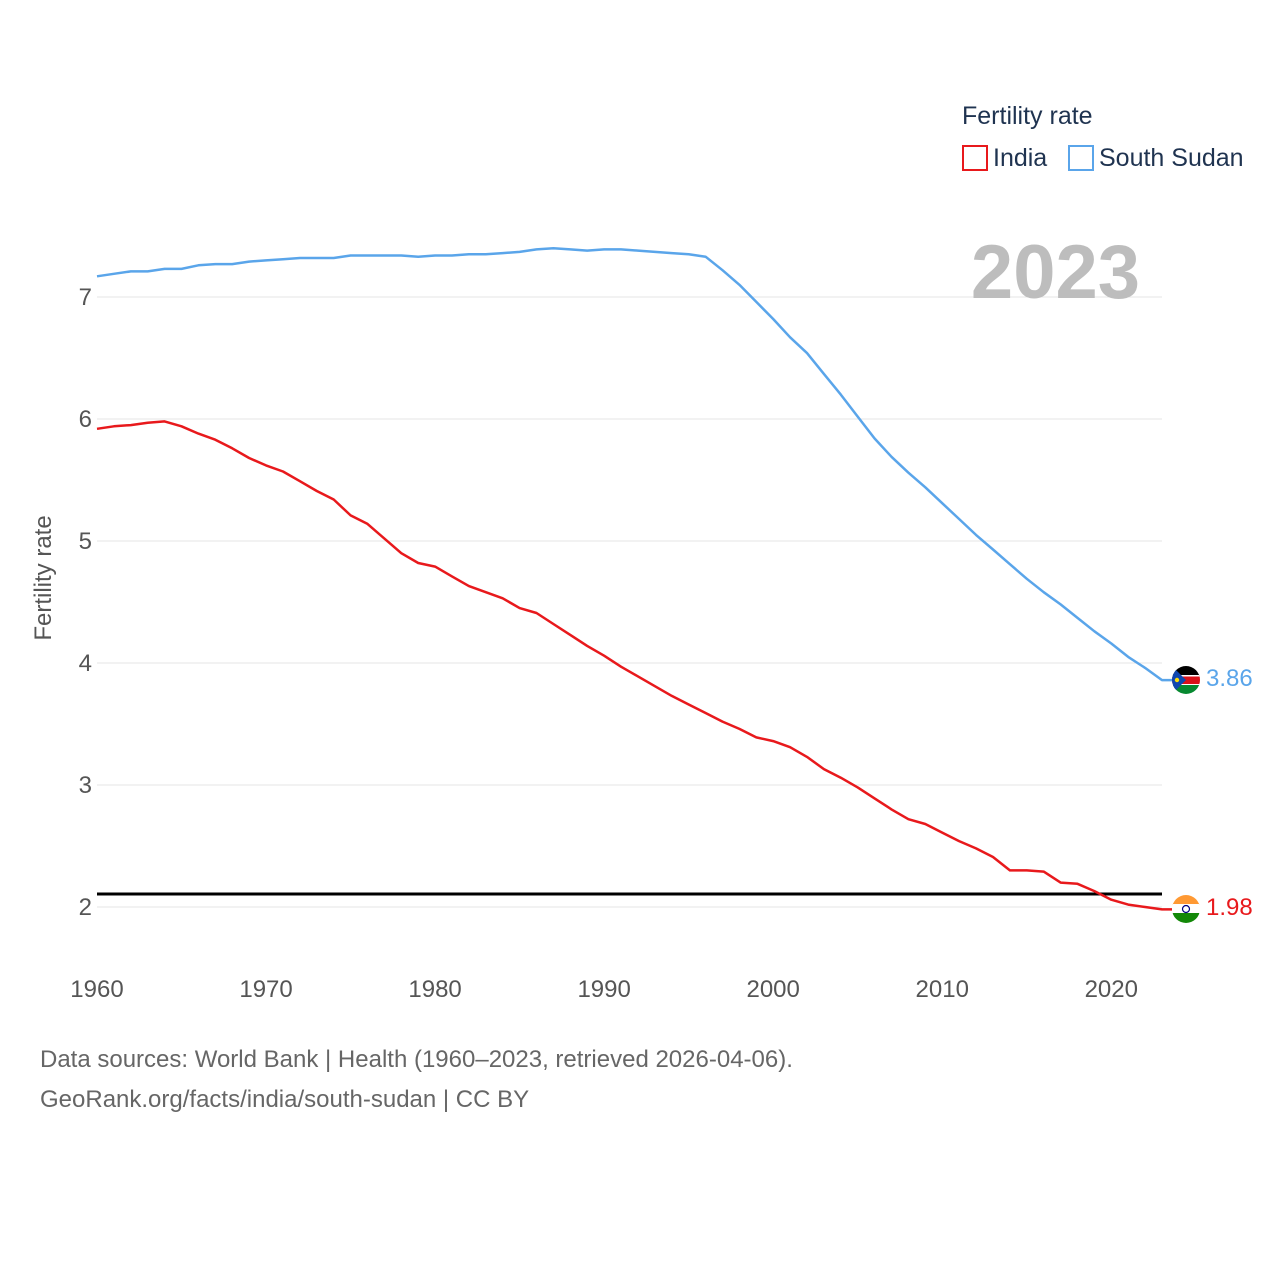  I want to click on south-sudan-flag-icon, so click(1186, 680).